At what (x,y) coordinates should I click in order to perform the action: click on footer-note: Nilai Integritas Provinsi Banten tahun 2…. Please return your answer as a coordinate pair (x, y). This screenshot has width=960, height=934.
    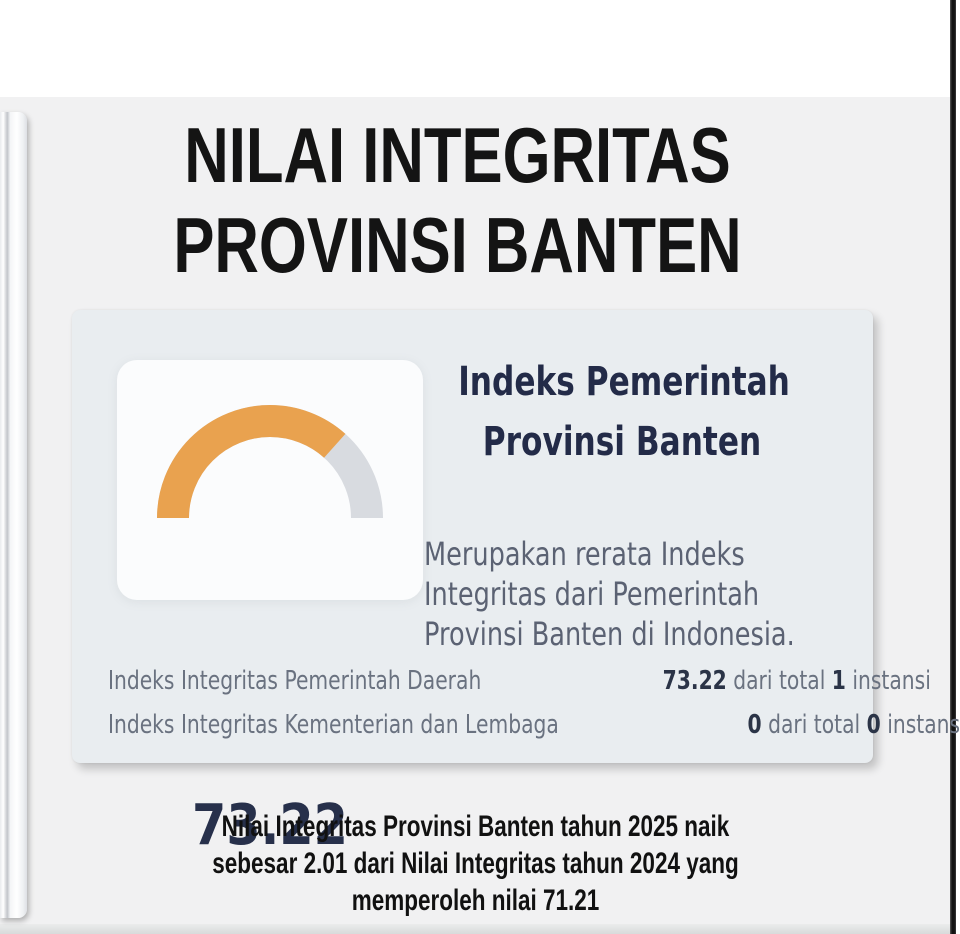
    Looking at the image, I should click on (475, 863).